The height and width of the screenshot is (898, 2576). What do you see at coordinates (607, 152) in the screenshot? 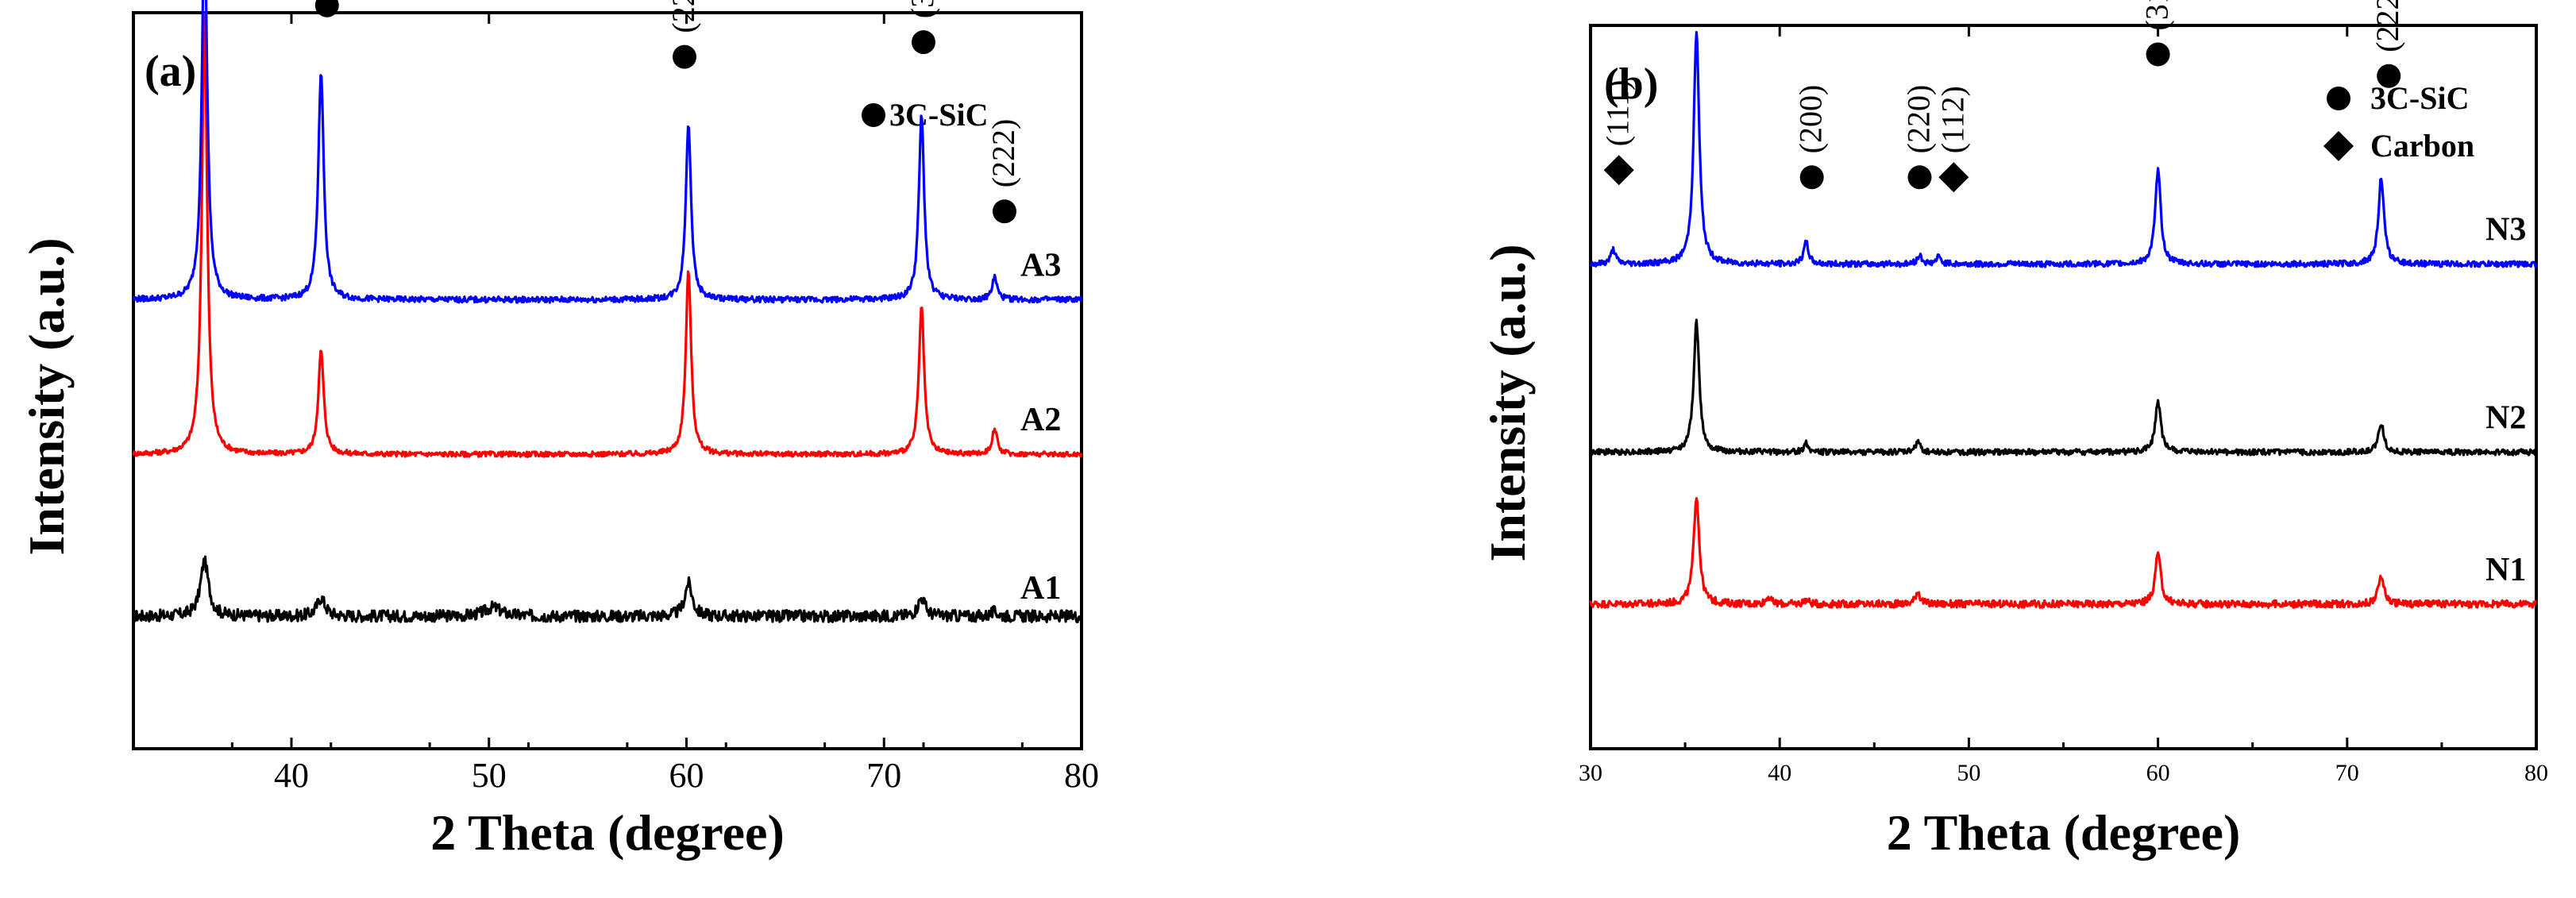
I see `series-line-A3` at bounding box center [607, 152].